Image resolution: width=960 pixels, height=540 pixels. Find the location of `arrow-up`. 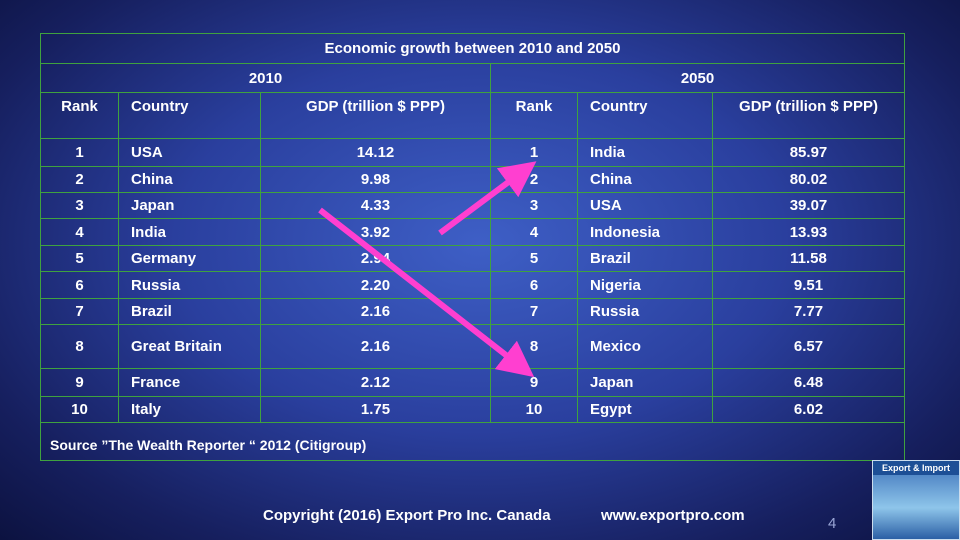

arrow-up is located at coordinates (487, 198).